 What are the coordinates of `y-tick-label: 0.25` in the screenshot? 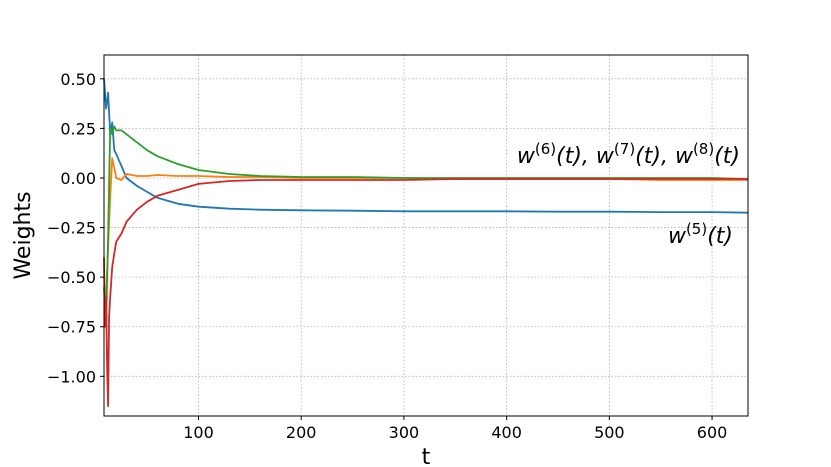 It's located at (78, 128).